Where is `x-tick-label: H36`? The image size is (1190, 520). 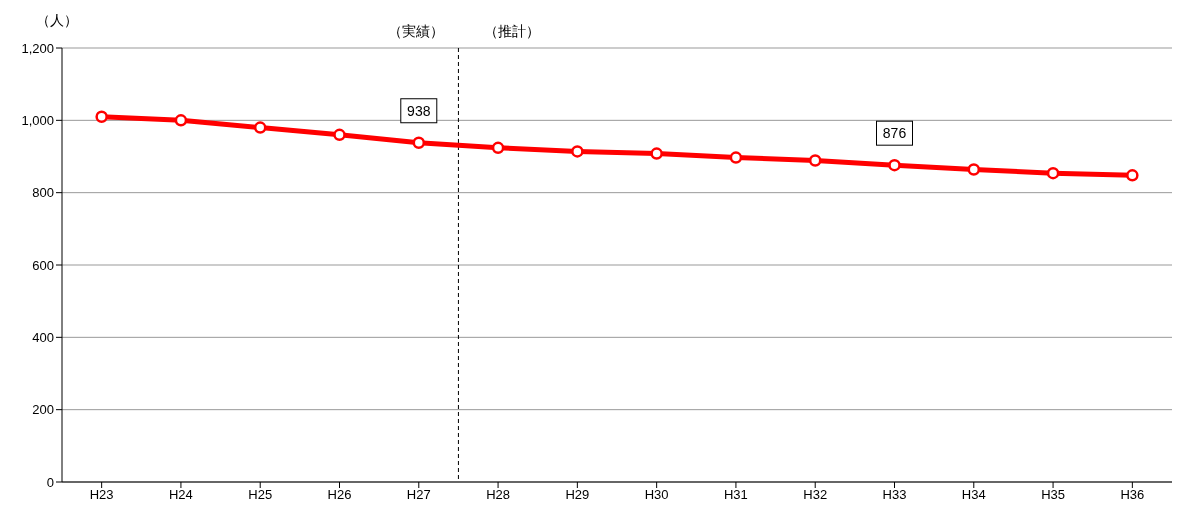 x-tick-label: H36 is located at coordinates (1132, 495).